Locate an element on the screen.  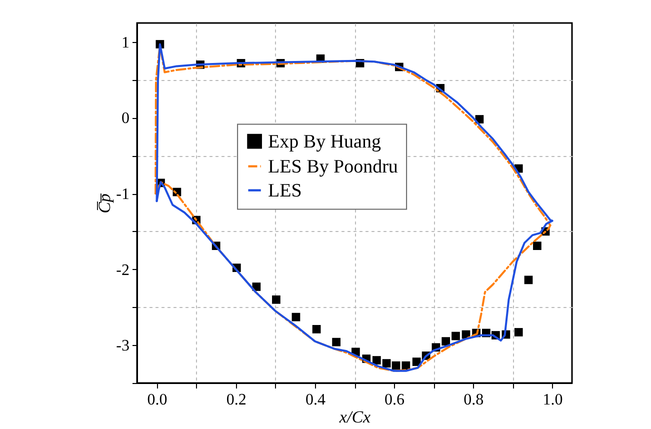
x-tick-label: 0.0 is located at coordinates (157, 400).